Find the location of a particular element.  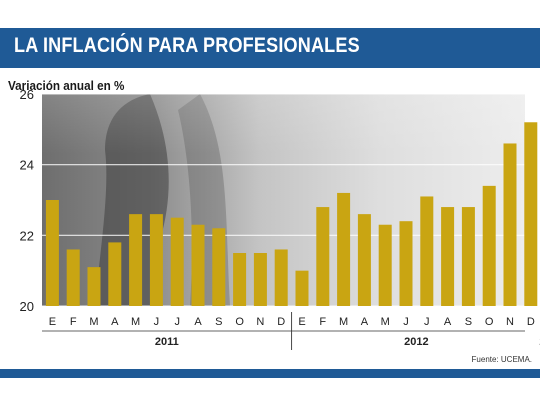

y-tick-label: 26 is located at coordinates (27, 94).